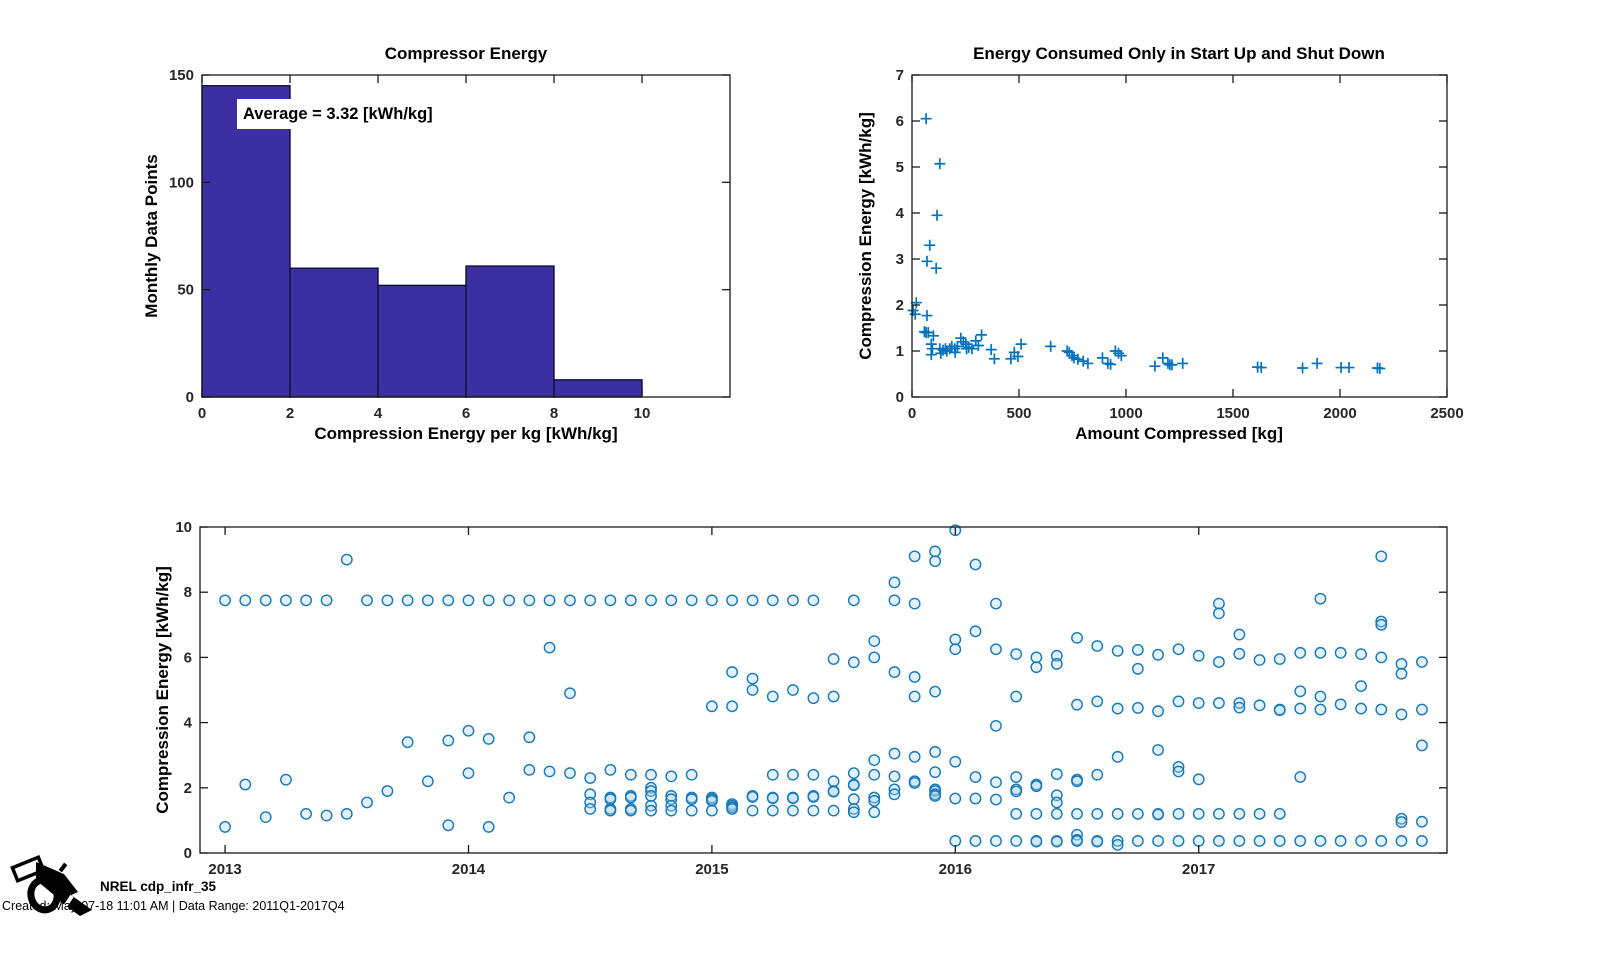  What do you see at coordinates (188, 592) in the screenshot?
I see `y-tick-label: 8` at bounding box center [188, 592].